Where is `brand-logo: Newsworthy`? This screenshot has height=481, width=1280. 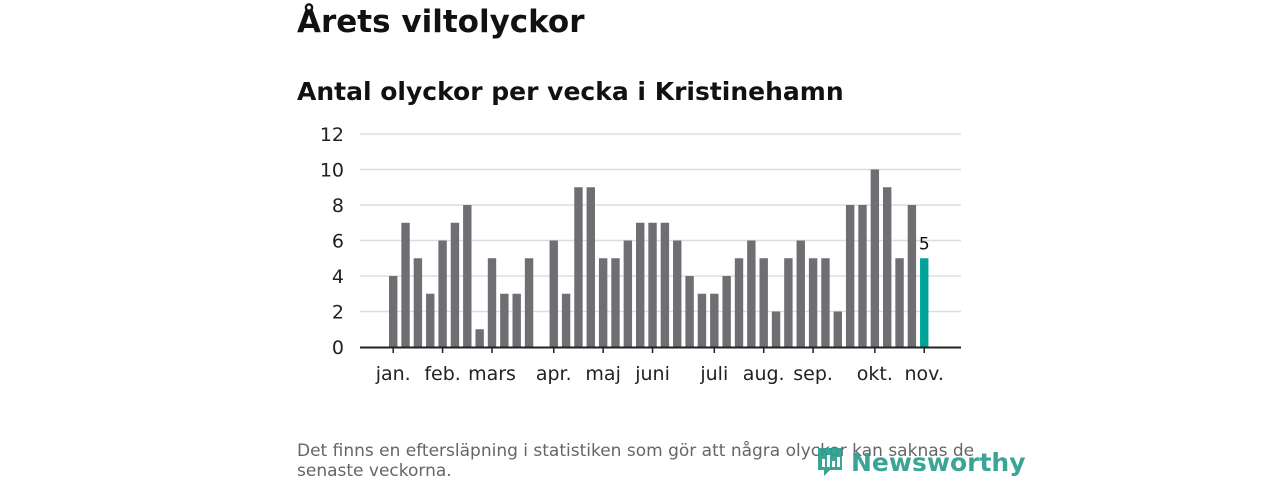
brand-logo: Newsworthy is located at coordinates (920, 462).